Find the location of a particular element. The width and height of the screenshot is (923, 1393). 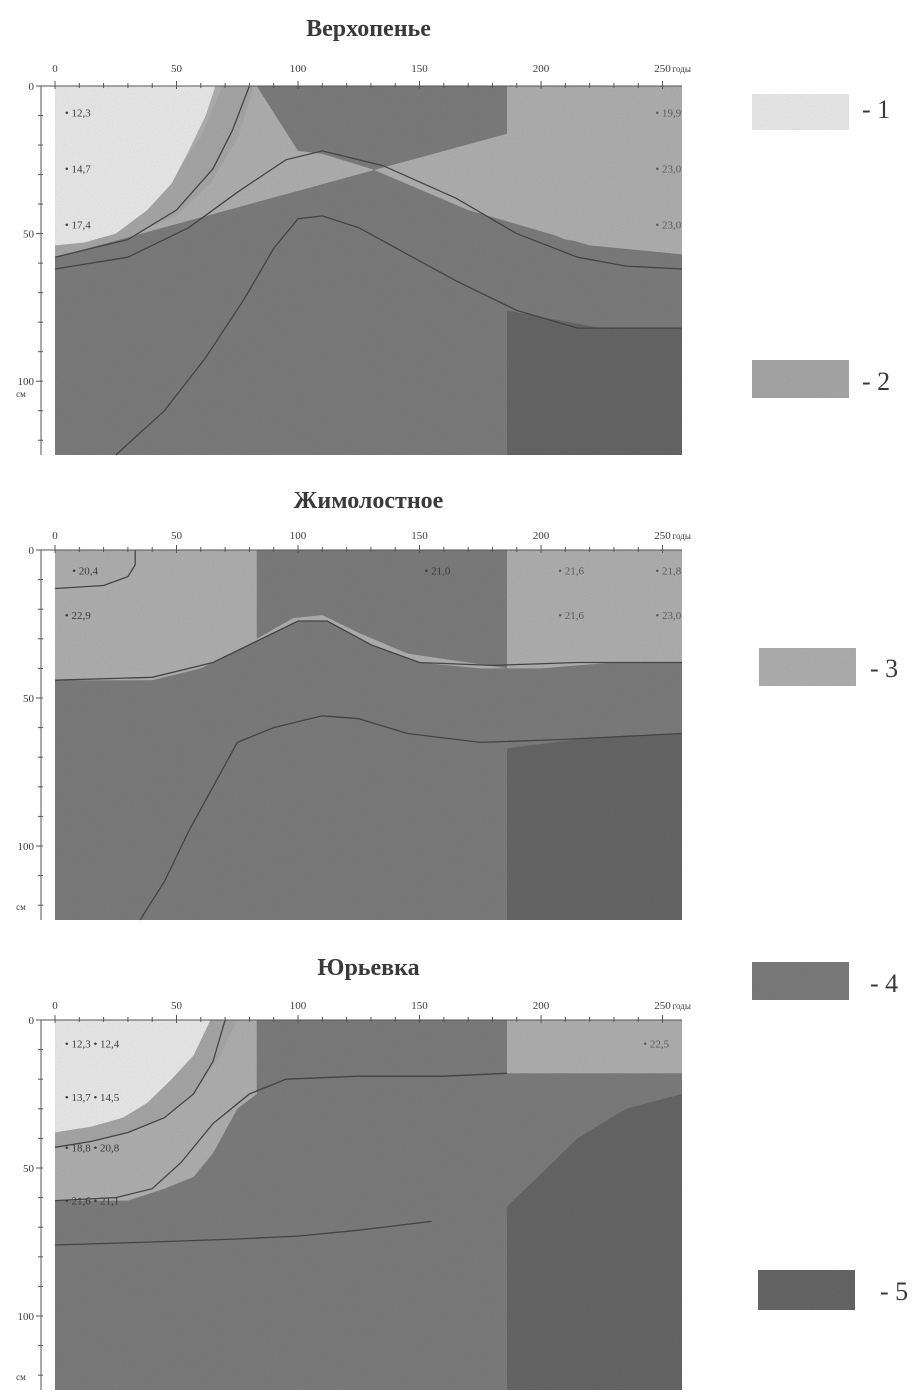

legend: - 1 - 2 - 3 - 4 - 5 is located at coordinates (830, 702).